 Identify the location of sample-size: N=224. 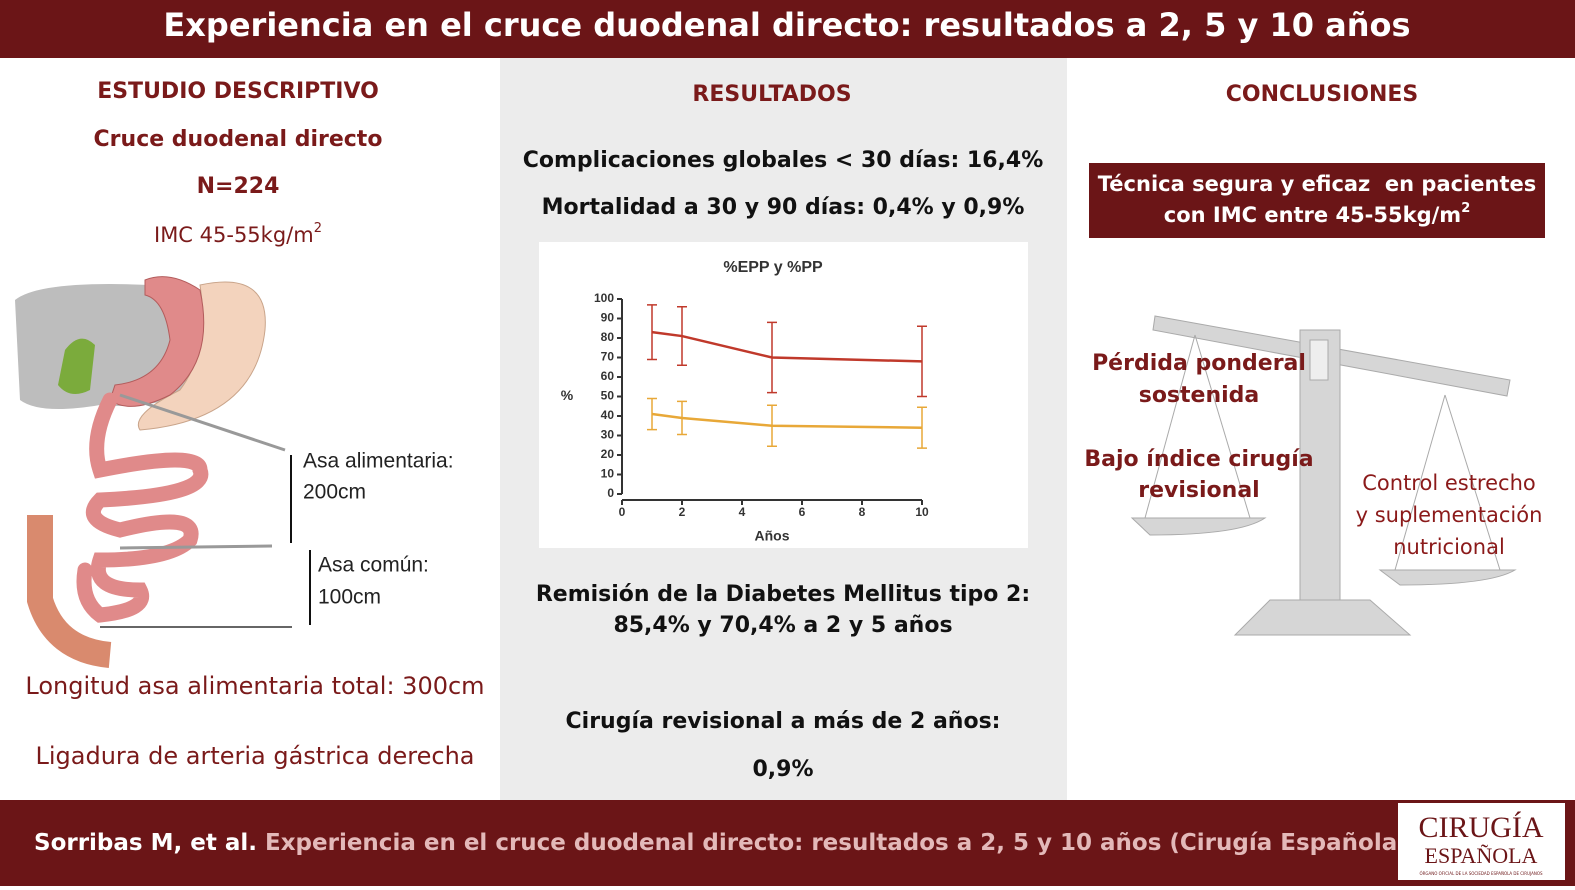
(238, 186).